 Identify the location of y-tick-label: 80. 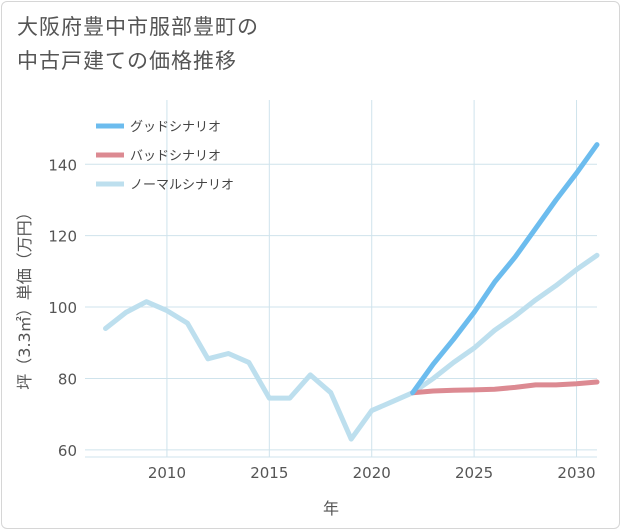
(67, 379).